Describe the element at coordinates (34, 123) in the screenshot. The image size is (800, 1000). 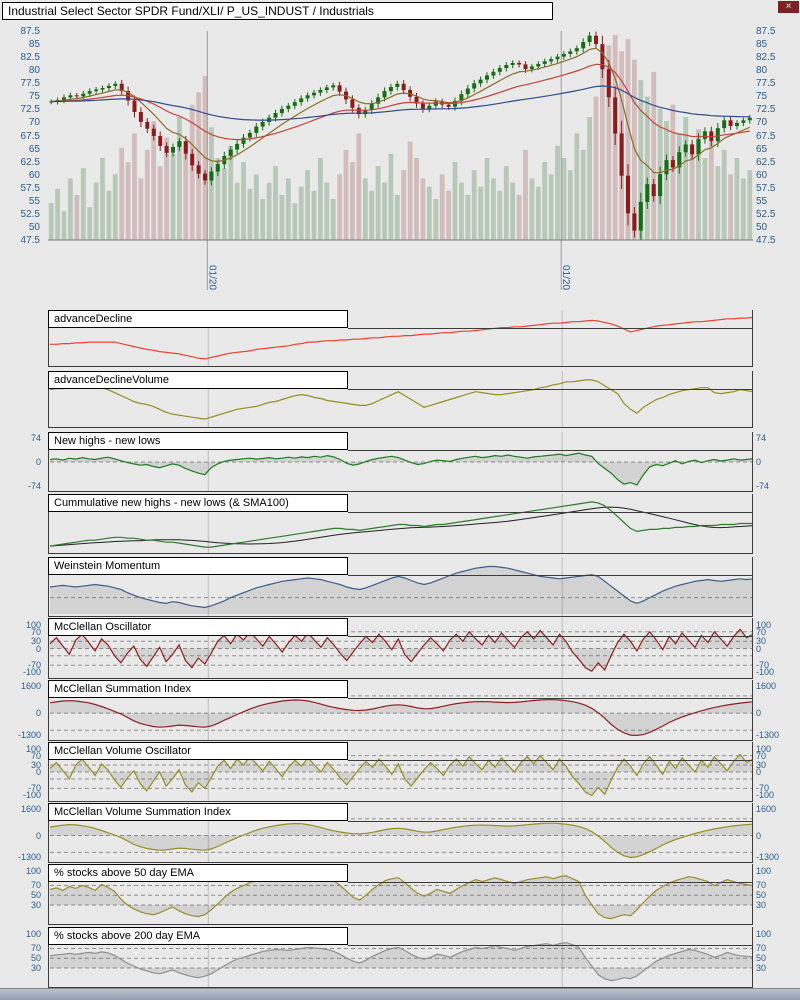
I see `price-axis-label: 70` at that location.